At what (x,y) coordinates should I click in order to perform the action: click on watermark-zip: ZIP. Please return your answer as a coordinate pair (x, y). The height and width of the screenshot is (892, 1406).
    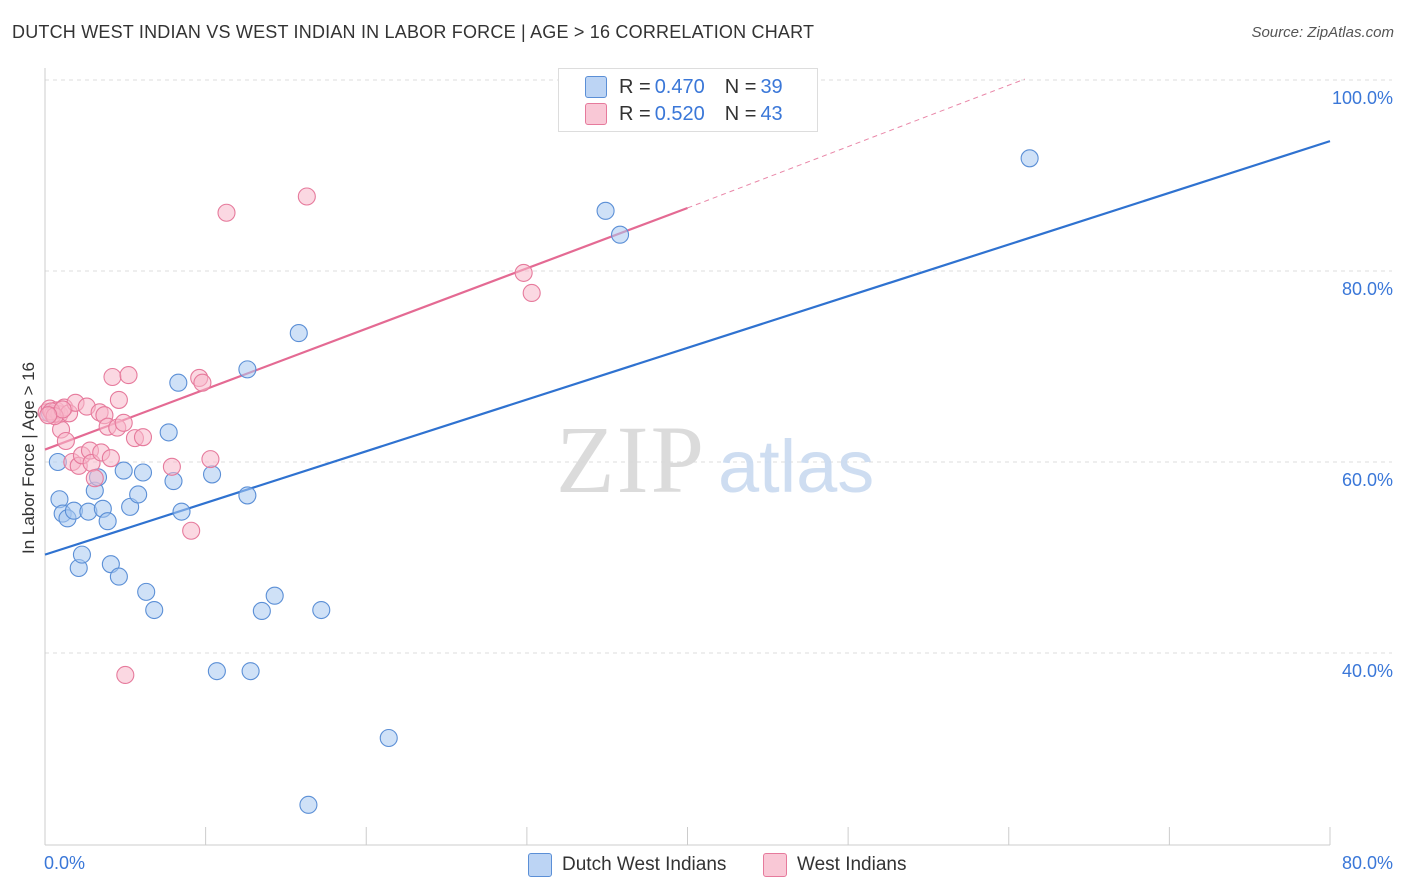
    Looking at the image, I should click on (631, 459).